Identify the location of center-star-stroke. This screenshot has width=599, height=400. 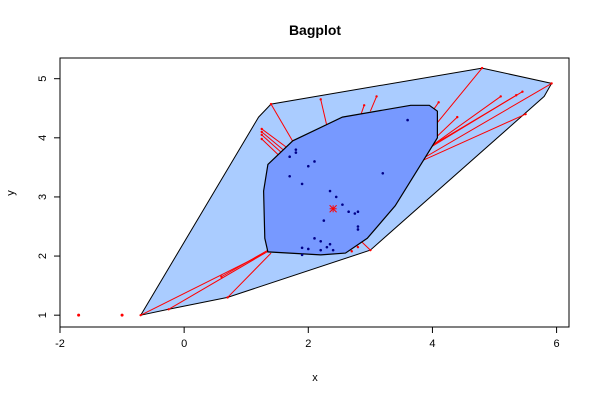
(333, 208).